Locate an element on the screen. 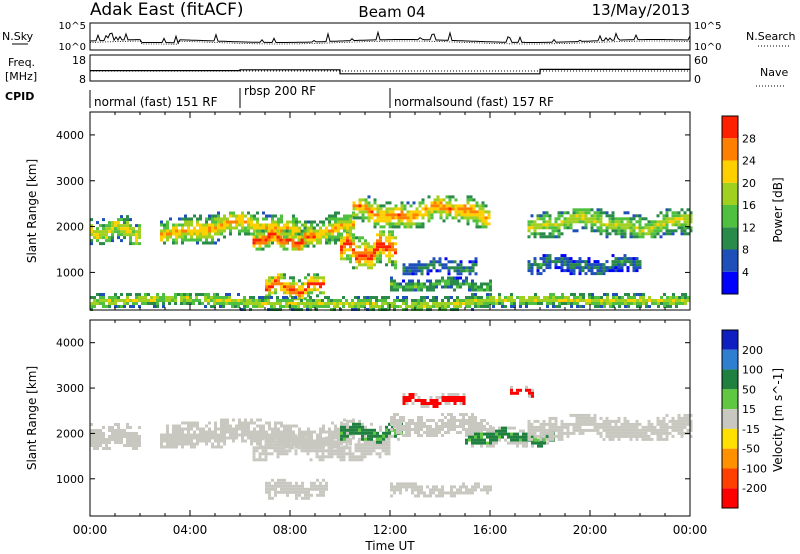 The width and height of the screenshot is (800, 554). date-title: 13/May/2013 is located at coordinates (641, 10).